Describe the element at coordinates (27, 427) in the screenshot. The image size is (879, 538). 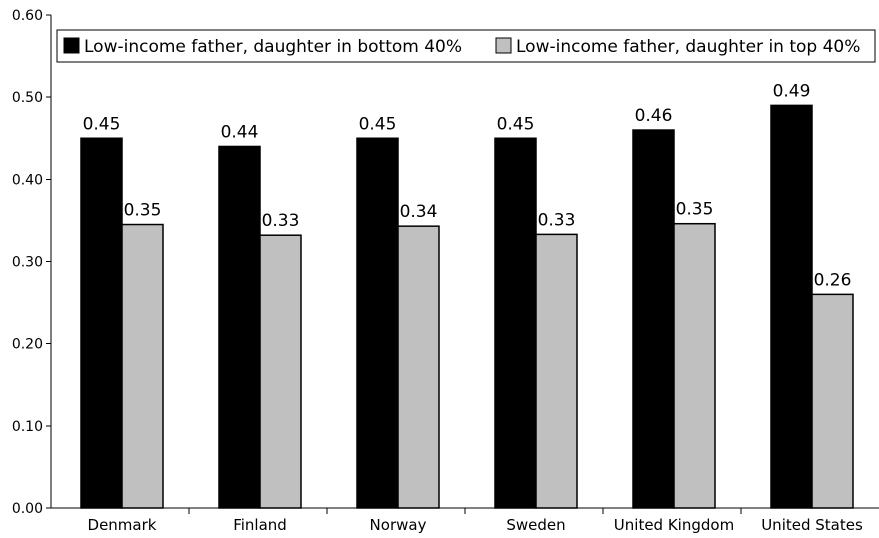
I see `y-tick-label: 0.10` at that location.